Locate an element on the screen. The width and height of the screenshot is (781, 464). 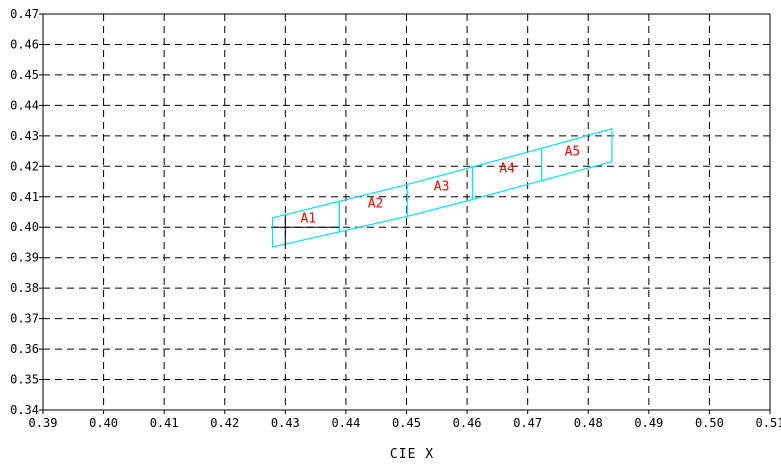
bin-a1-label: A1 is located at coordinates (308, 219).